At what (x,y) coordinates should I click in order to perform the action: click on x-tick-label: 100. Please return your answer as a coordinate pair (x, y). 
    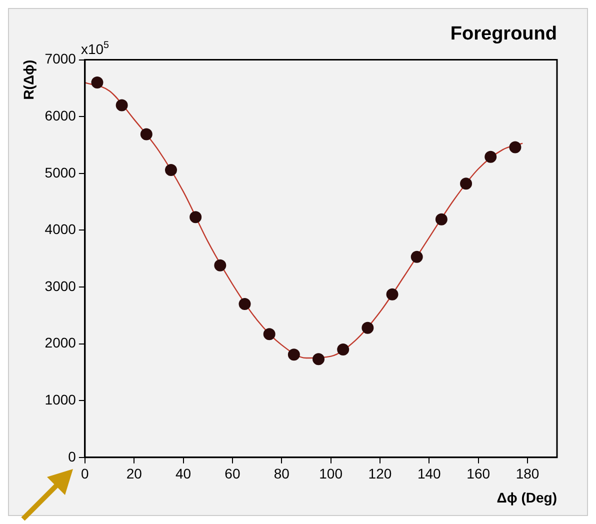
    Looking at the image, I should click on (331, 474).